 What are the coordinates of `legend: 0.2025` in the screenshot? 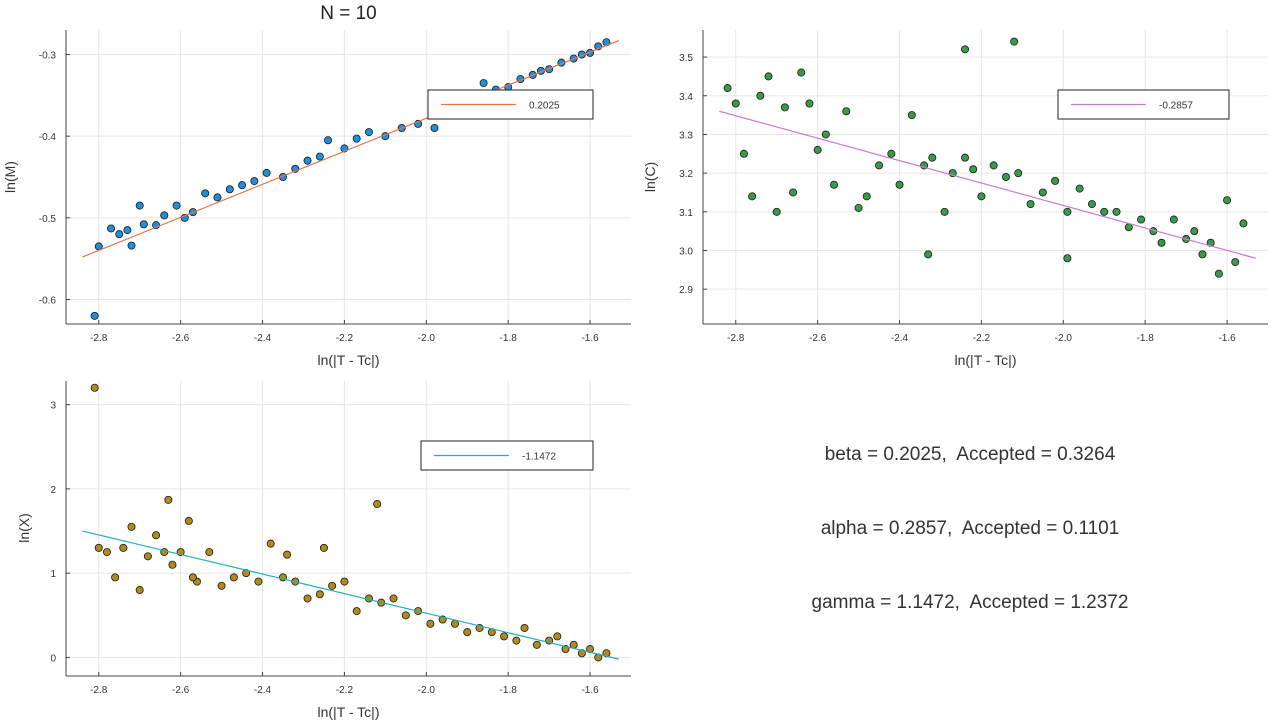 It's located at (510, 104).